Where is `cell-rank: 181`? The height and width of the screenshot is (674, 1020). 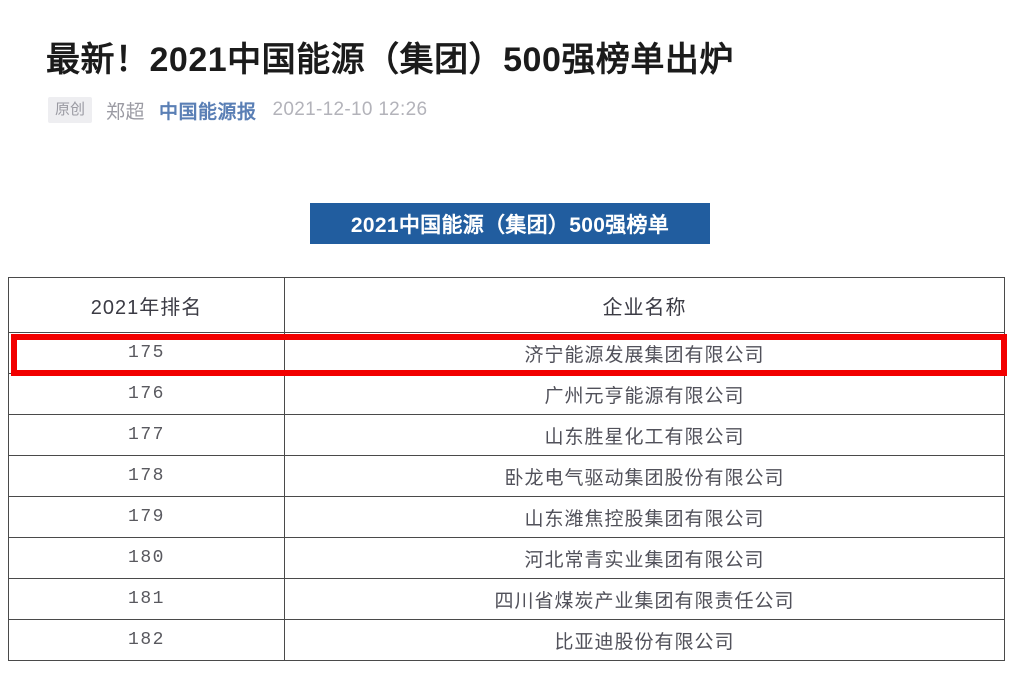
cell-rank: 181 is located at coordinates (146, 599).